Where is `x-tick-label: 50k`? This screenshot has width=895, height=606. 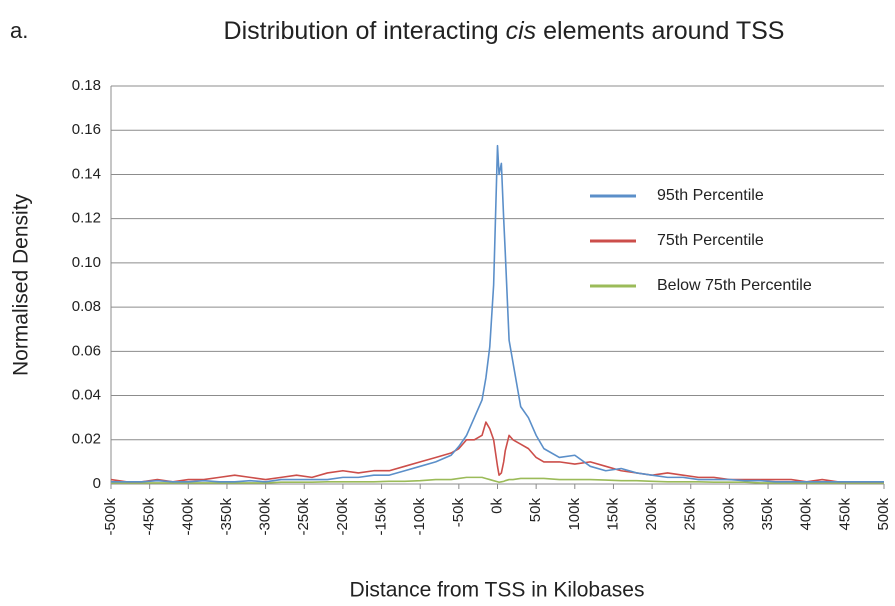
x-tick-label: 50k is located at coordinates (535, 510).